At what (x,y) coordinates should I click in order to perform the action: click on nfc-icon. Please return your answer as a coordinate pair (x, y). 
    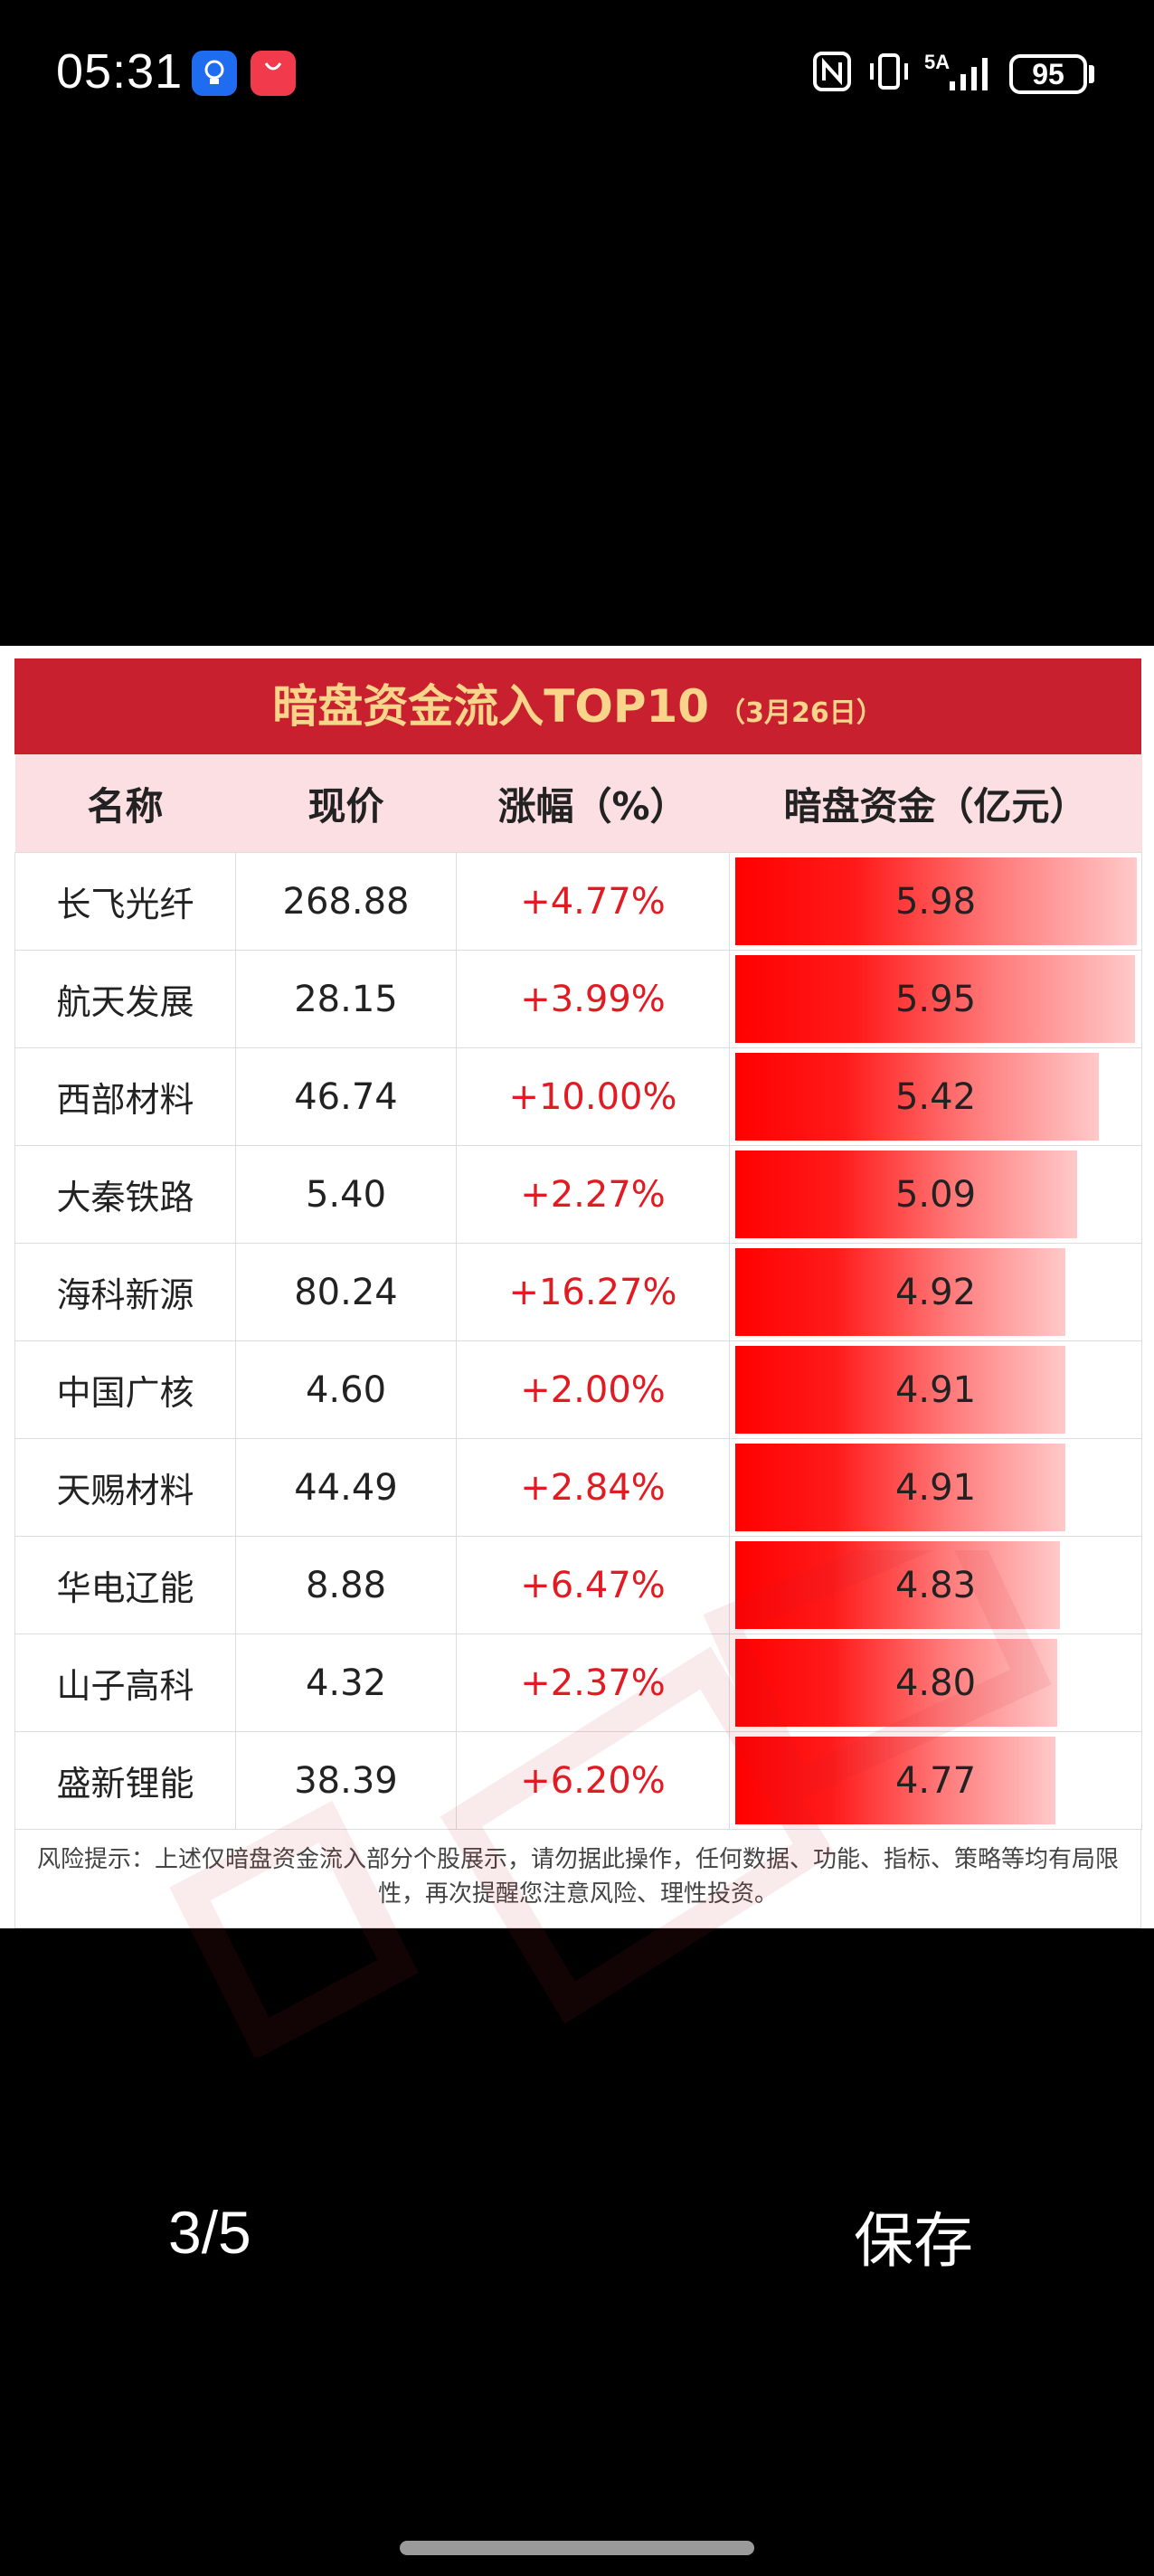
    Looking at the image, I should click on (832, 72).